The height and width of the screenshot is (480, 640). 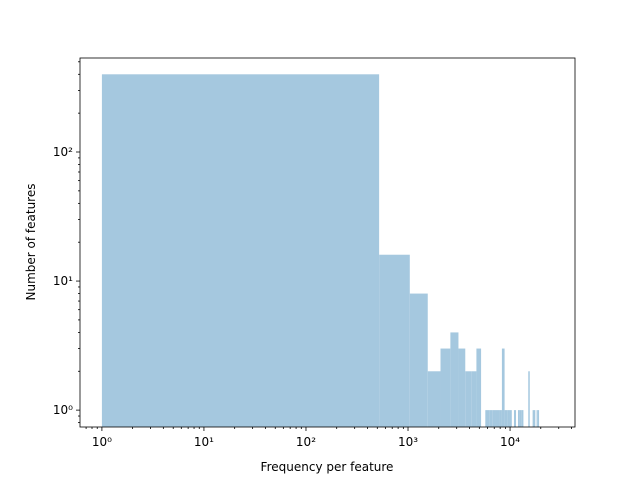 I want to click on x-axis-label: Frequency per feature, so click(x=327, y=467).